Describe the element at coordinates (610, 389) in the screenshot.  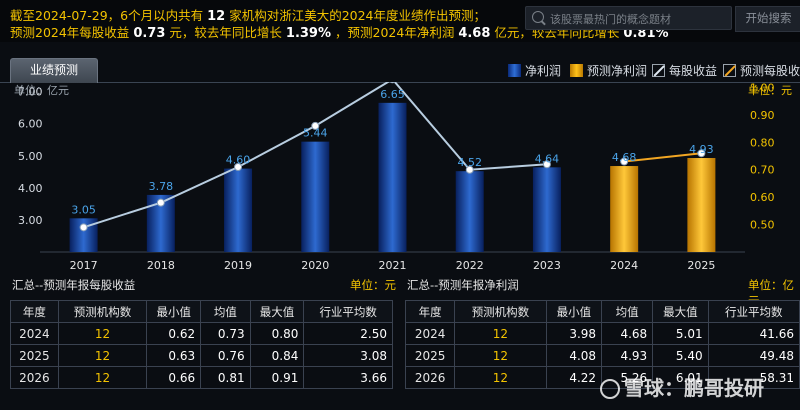
I see `snowball-logo-icon` at that location.